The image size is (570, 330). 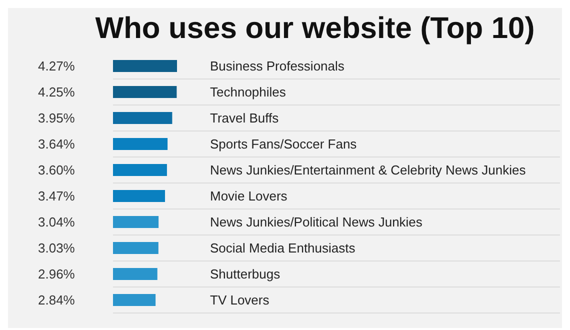 I want to click on y-tick-label: Technophiles, so click(x=248, y=92).